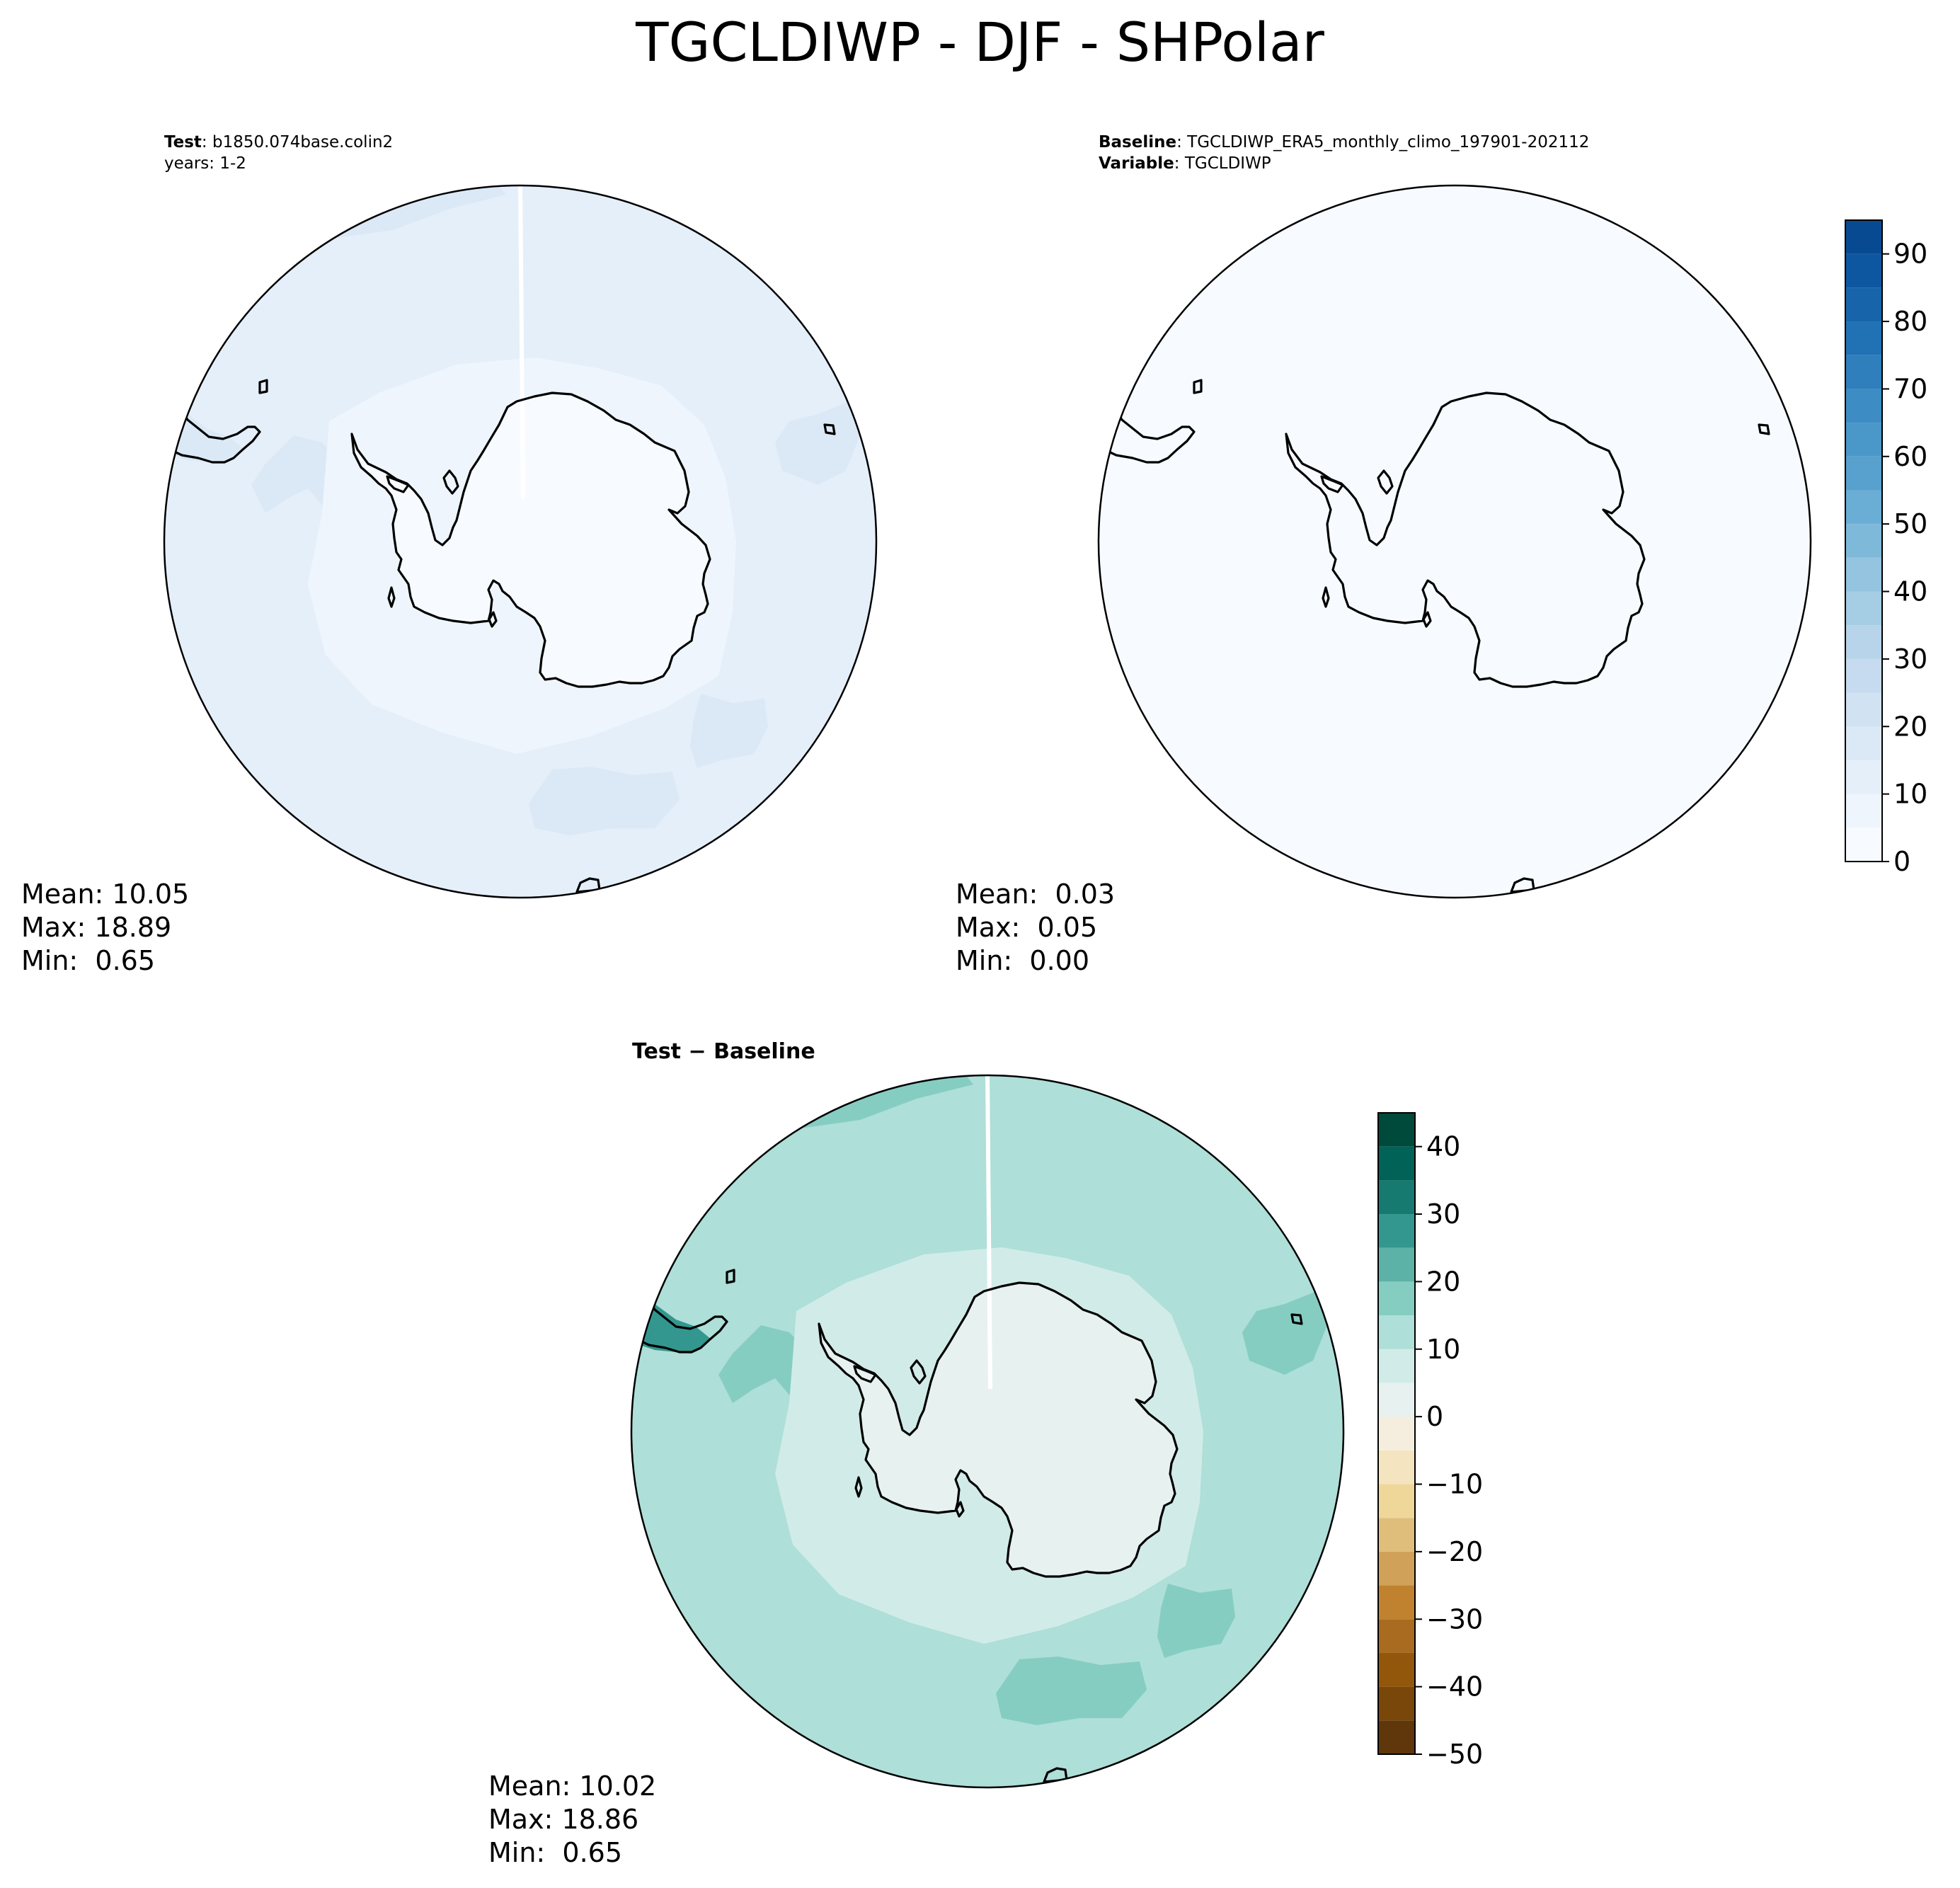 The width and height of the screenshot is (1960, 1888). I want to click on colorbar-tick-label-blues-5: 50, so click(1910, 523).